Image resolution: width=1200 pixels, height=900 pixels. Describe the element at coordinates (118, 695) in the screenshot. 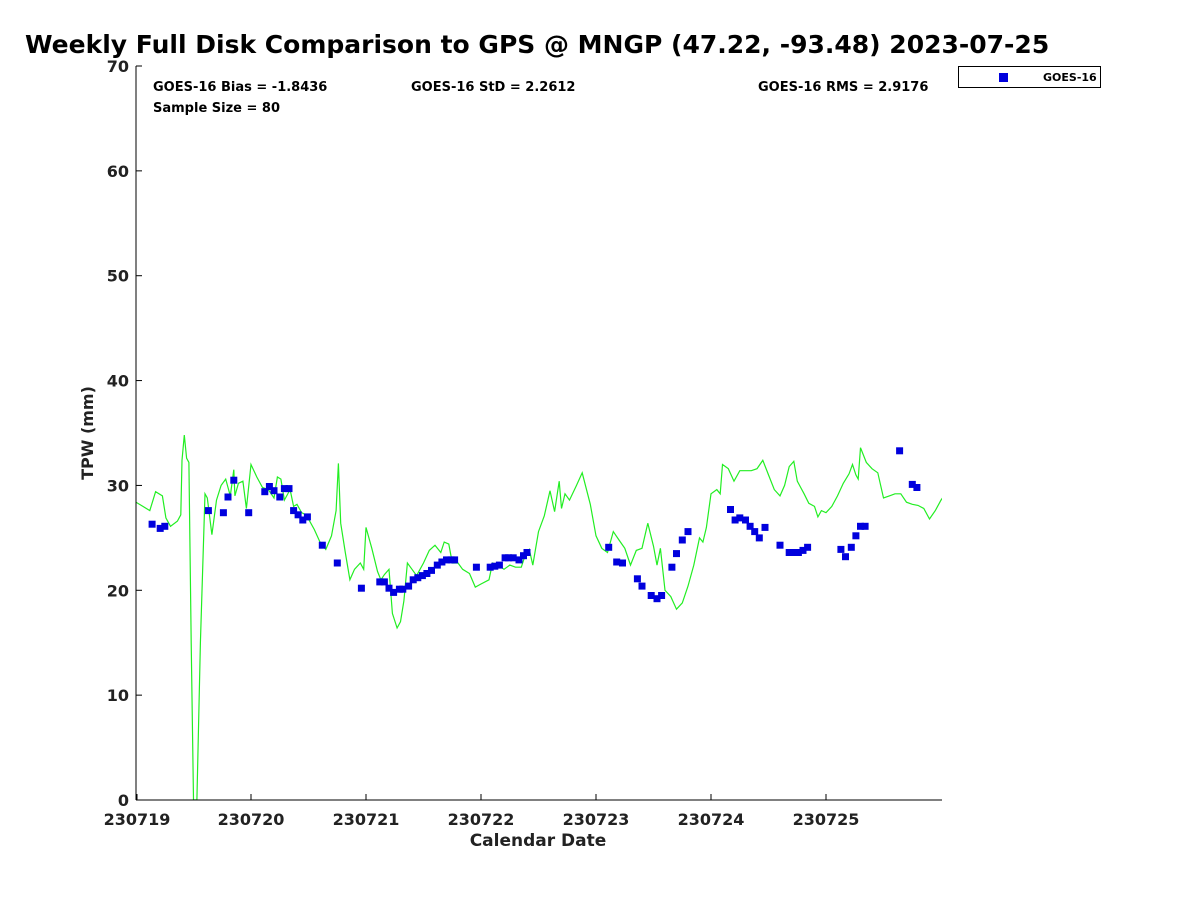

I see `y-tick-label: 10` at that location.